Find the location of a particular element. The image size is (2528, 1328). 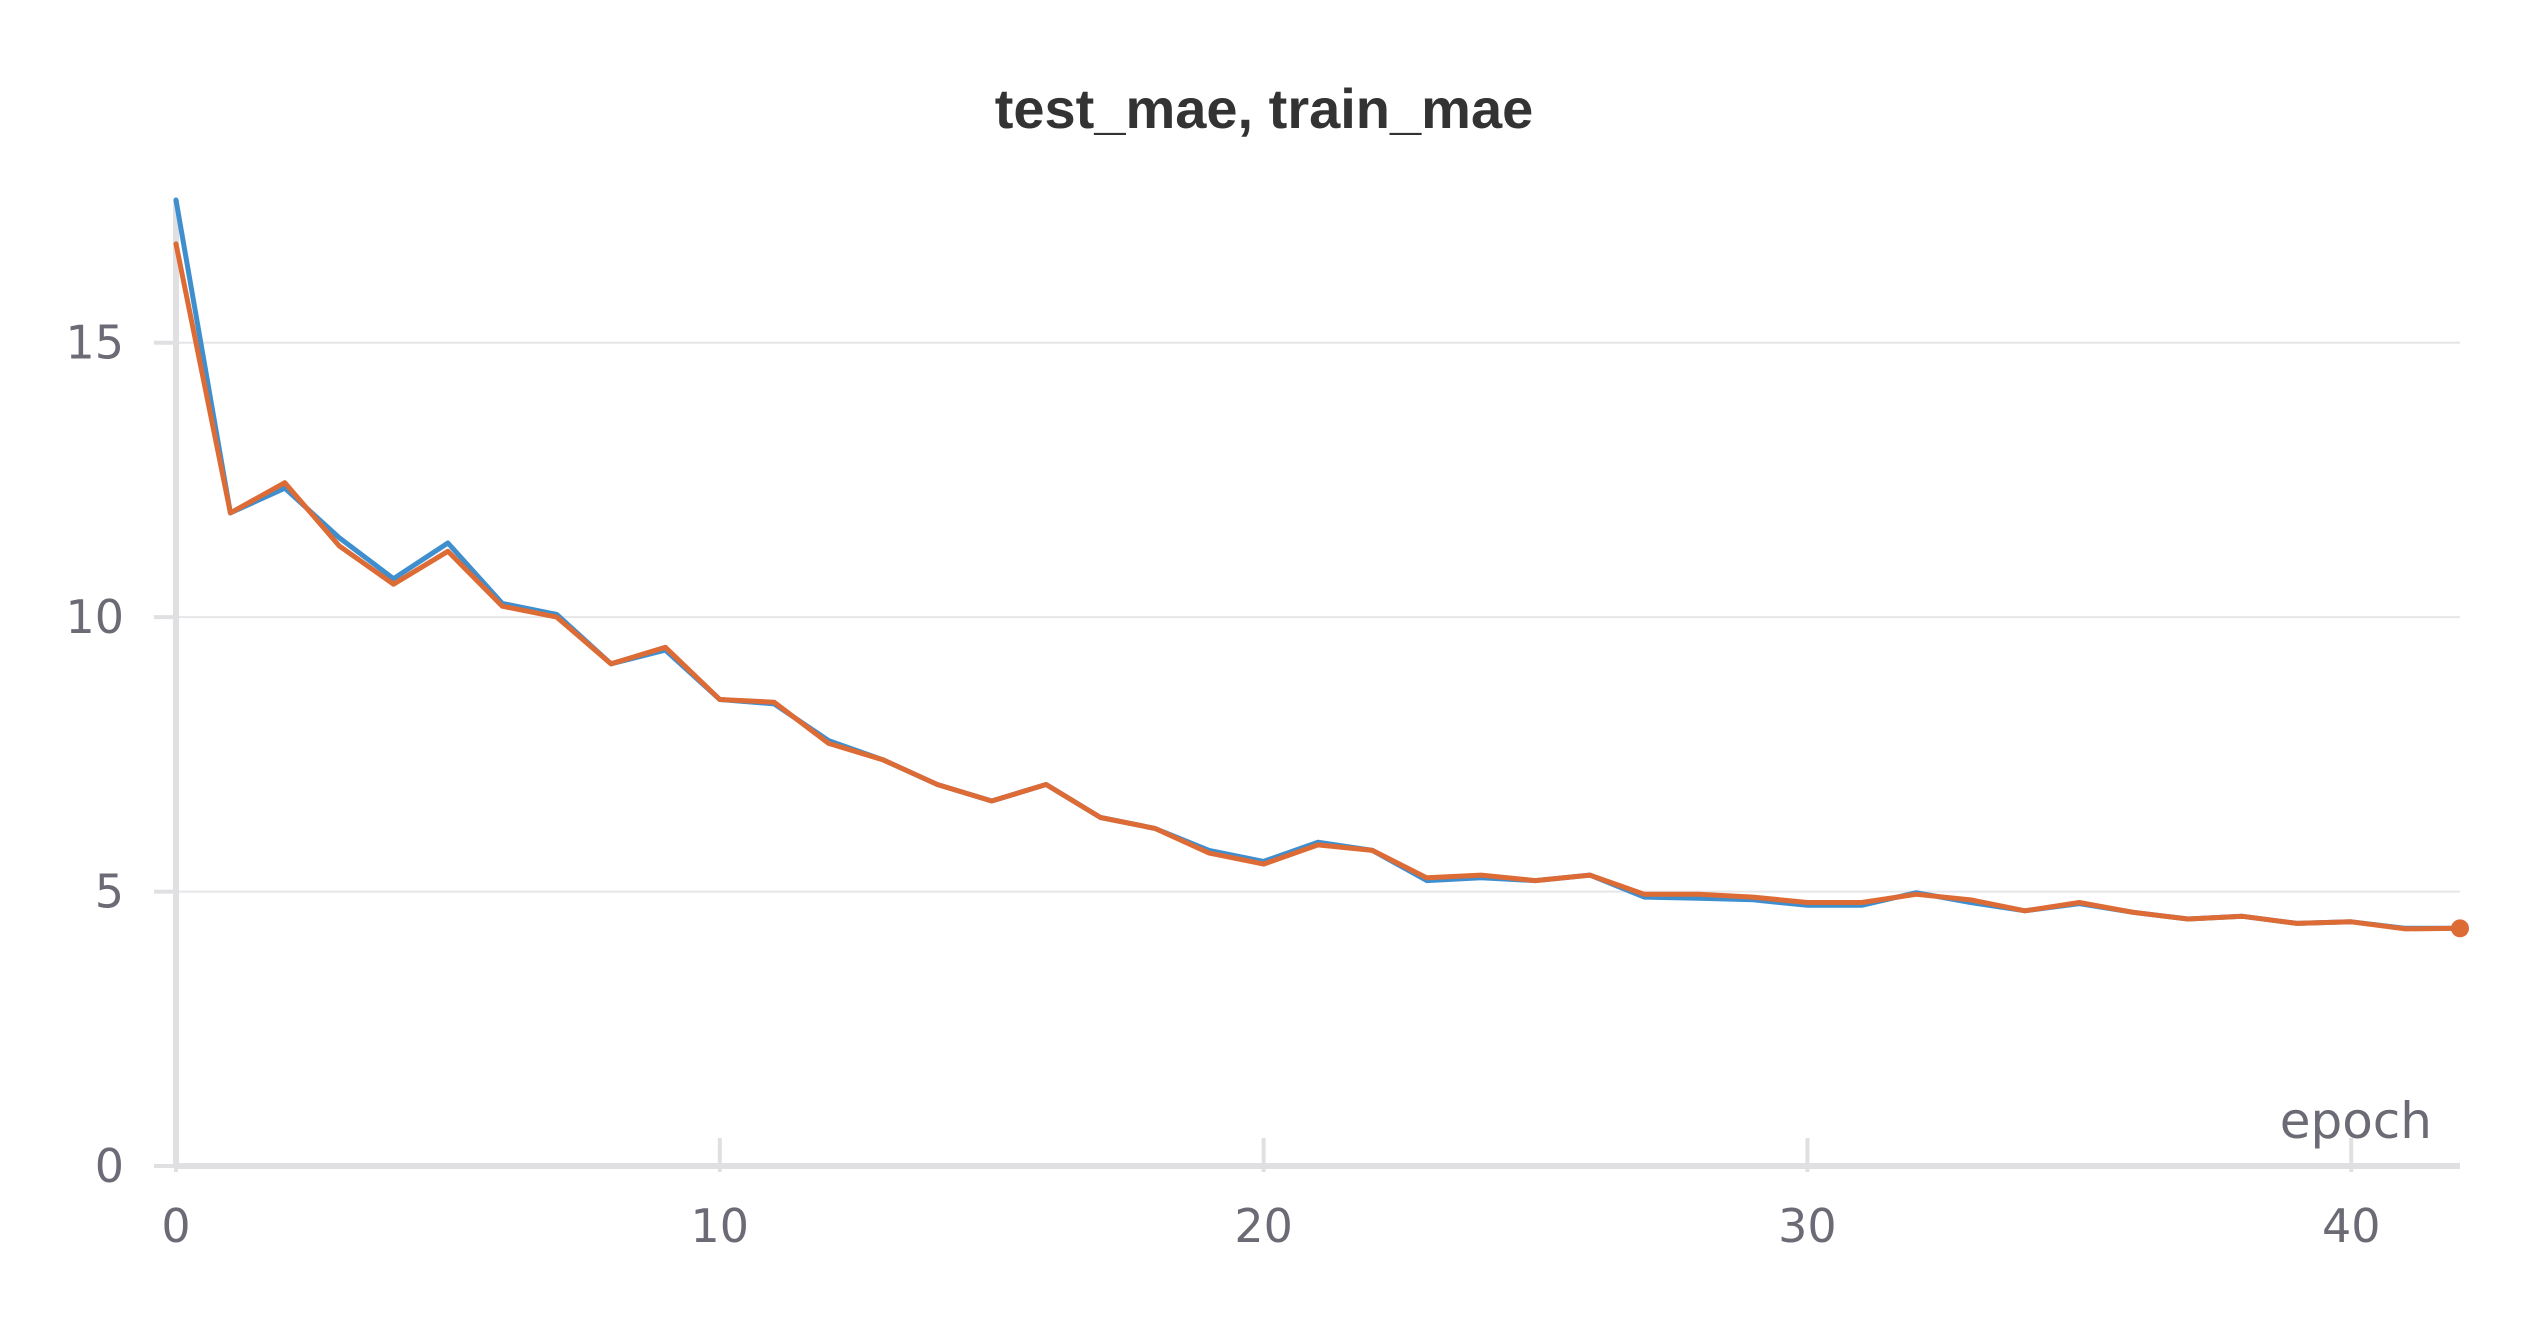

x-tick-label: 10 is located at coordinates (720, 1226).